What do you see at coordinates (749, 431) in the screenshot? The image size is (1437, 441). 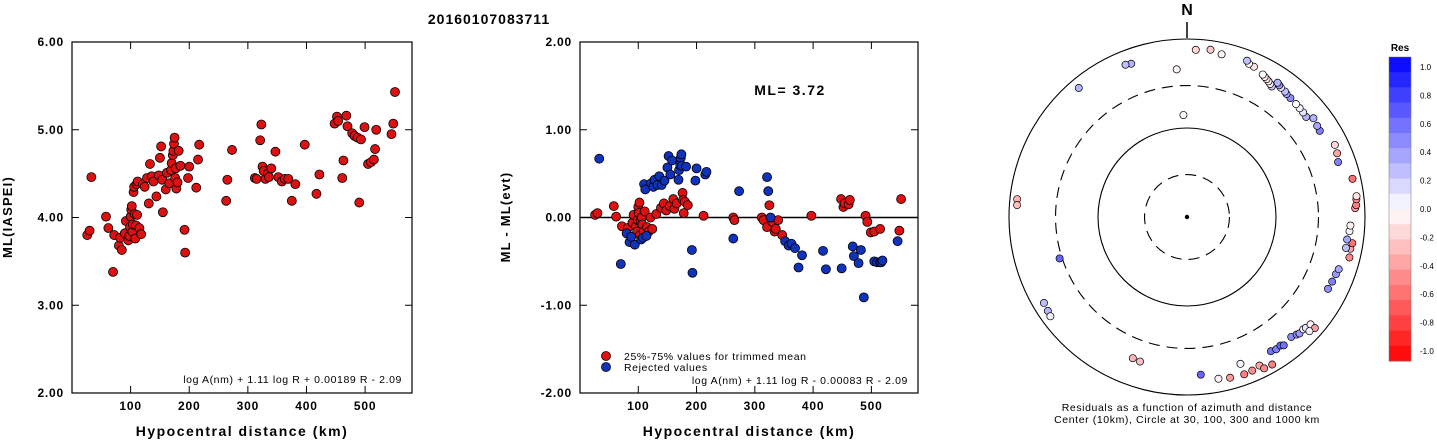 I see `middle-x-axis-label: Hypocentral distance (km)` at bounding box center [749, 431].